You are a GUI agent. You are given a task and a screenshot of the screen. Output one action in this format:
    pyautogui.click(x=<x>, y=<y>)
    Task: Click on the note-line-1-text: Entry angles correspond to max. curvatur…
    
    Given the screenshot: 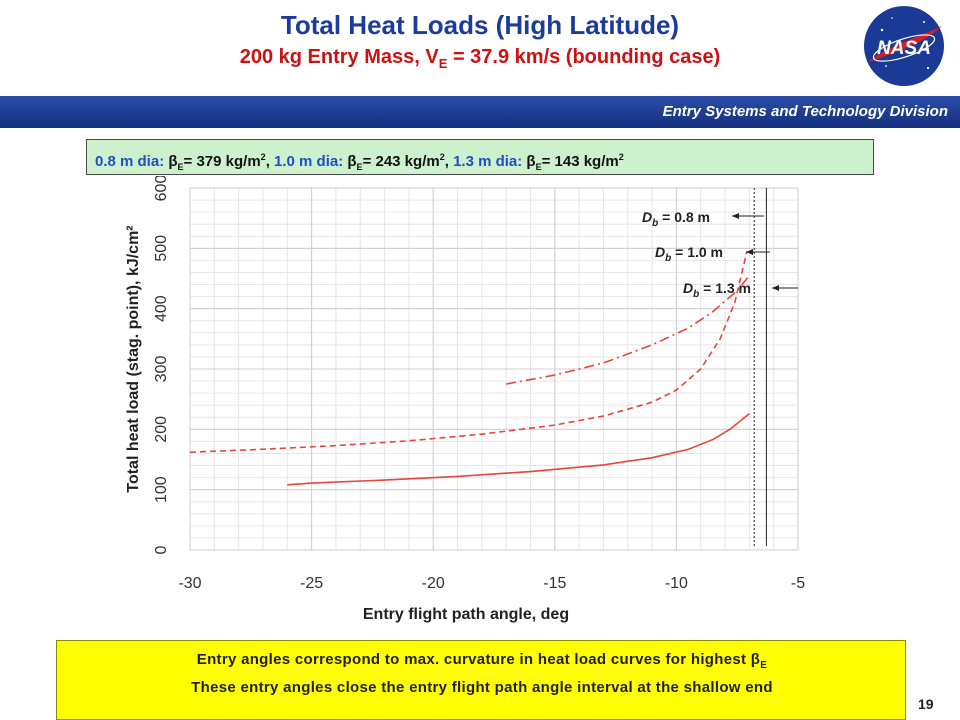 What is the action you would take?
    pyautogui.click(x=473, y=659)
    